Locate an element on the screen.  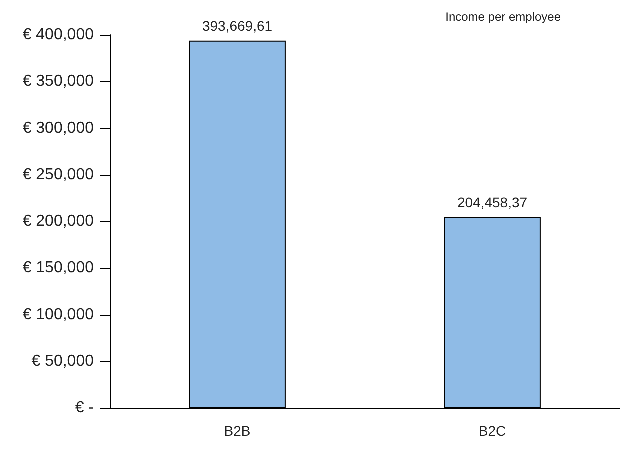
y-tick-label: € 350,000 is located at coordinates (58, 81).